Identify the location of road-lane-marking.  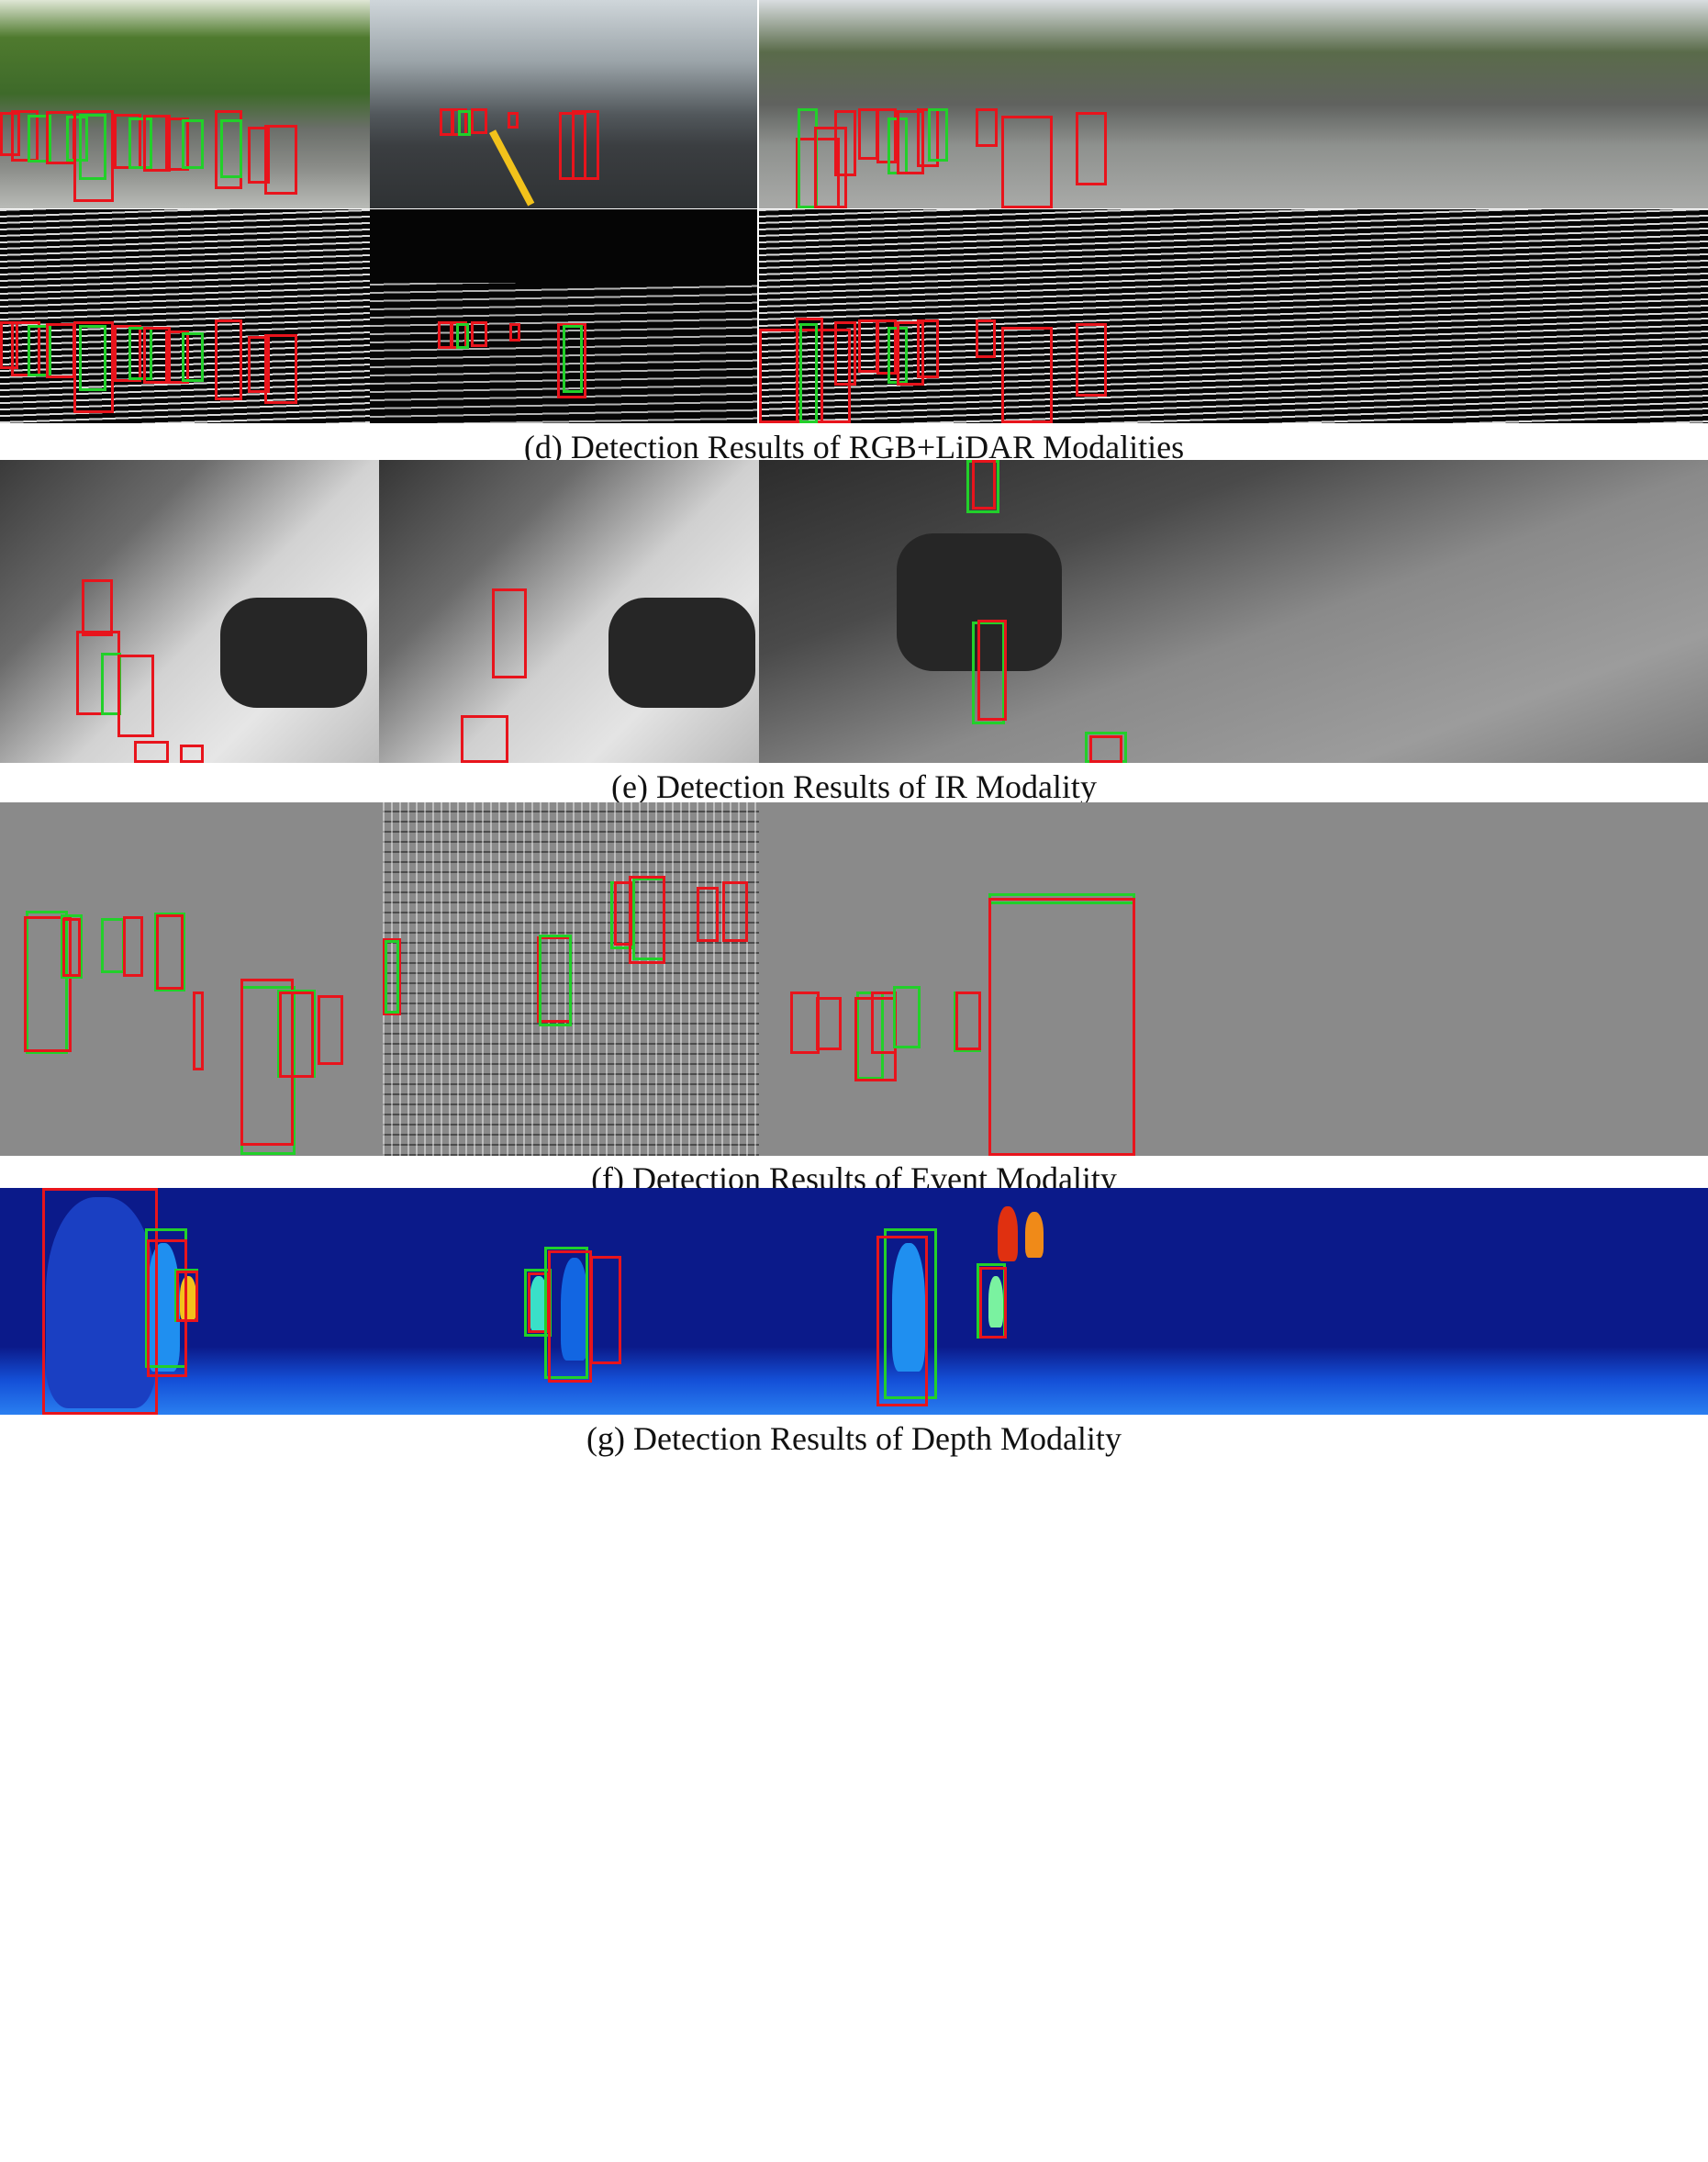
(512, 168).